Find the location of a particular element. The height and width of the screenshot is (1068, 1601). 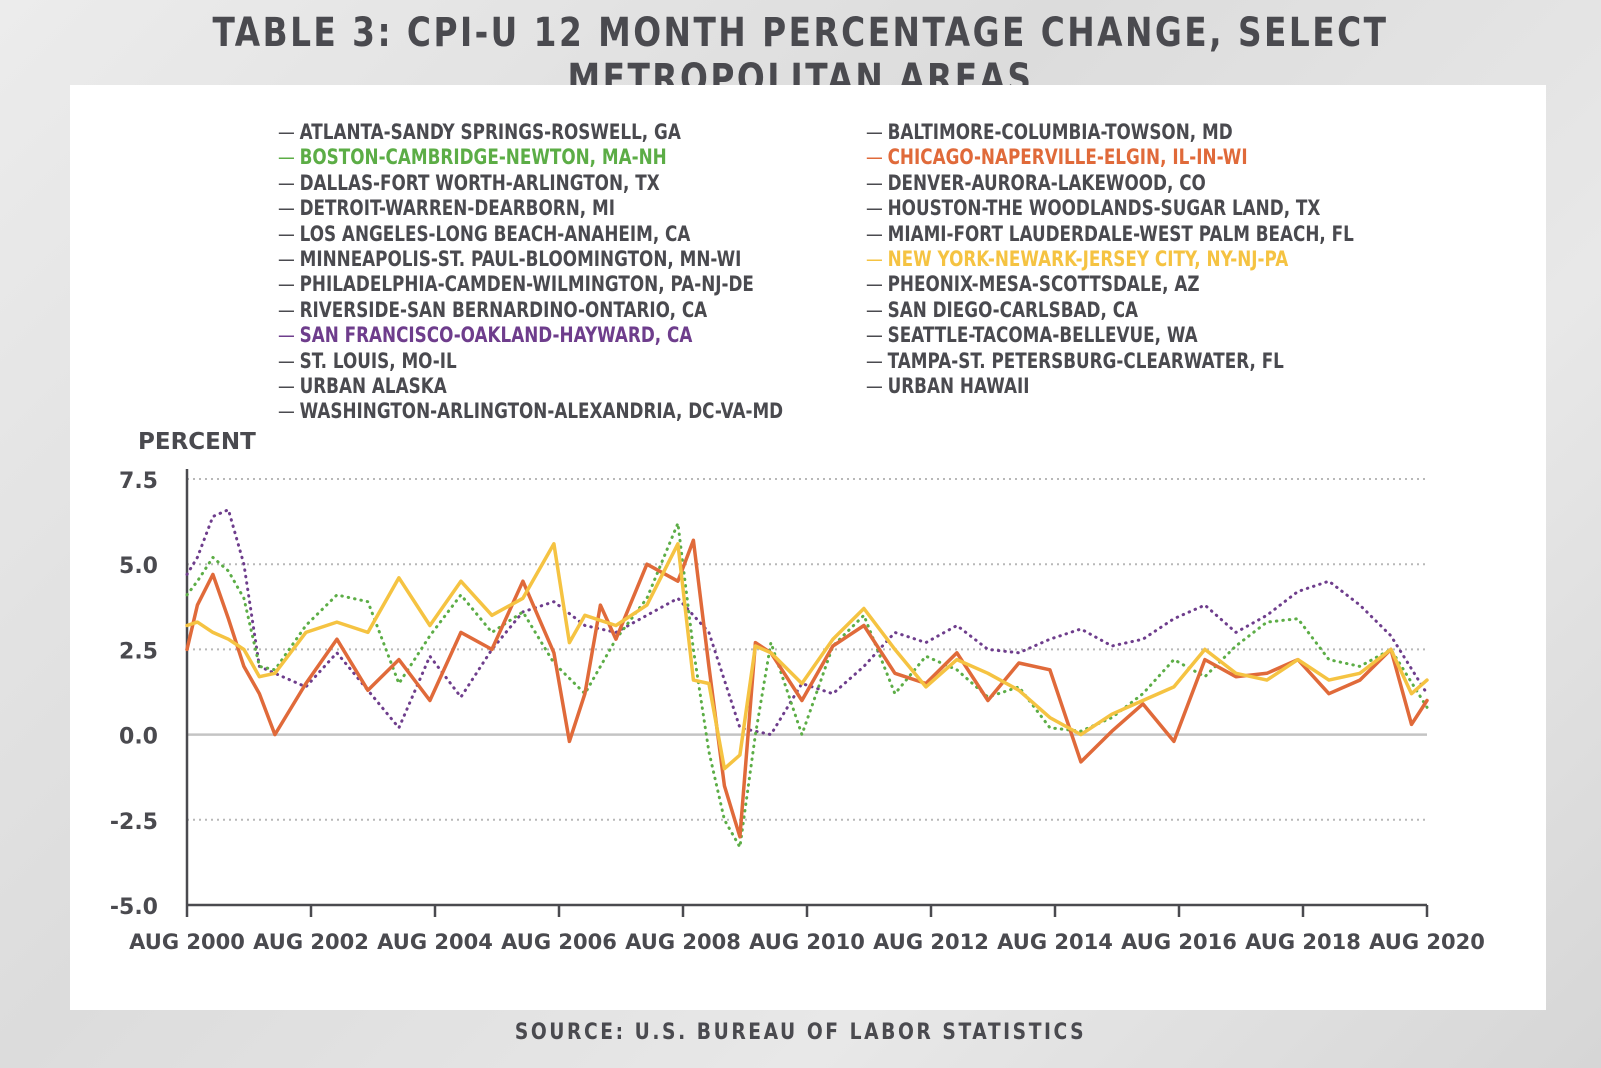

legend-label: URBAN HAWAII is located at coordinates (958, 385).